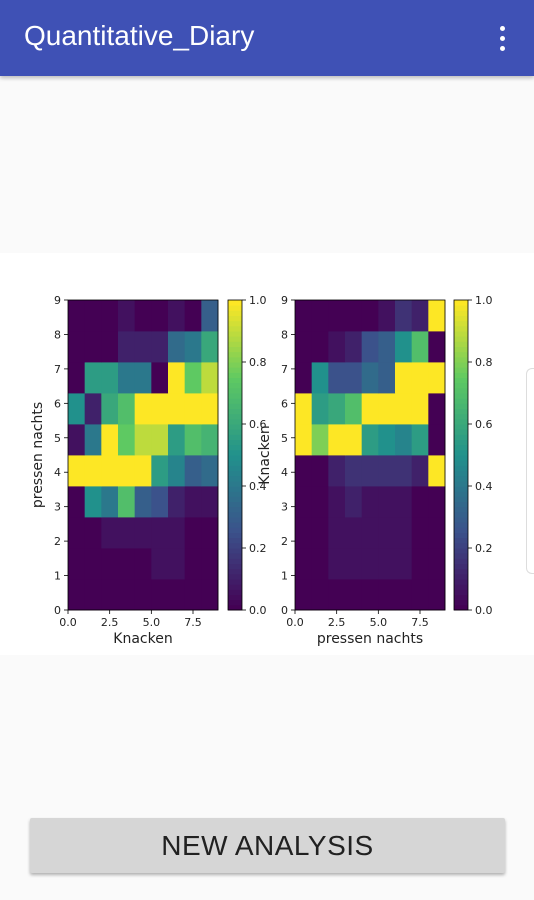  Describe the element at coordinates (57, 576) in the screenshot. I see `y-tick-label: 1` at that location.